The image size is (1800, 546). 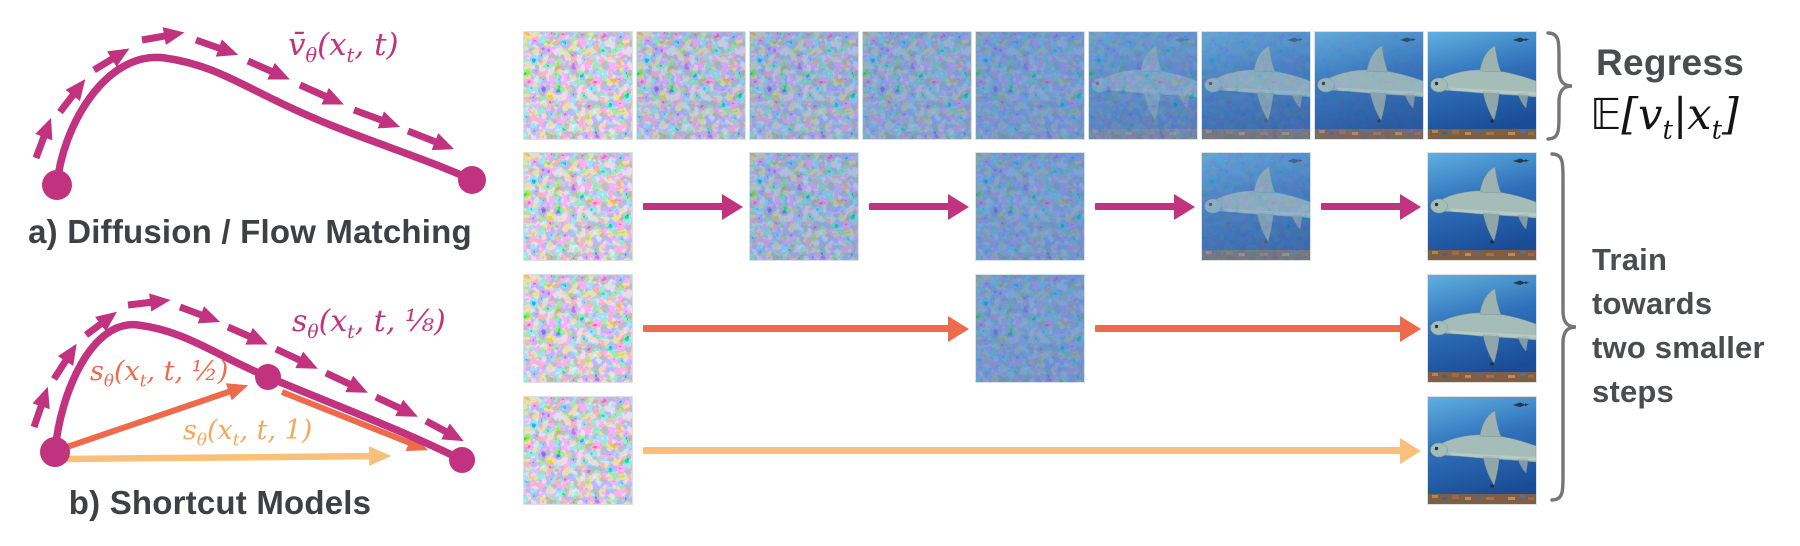 I want to click on train-line-4: steps, so click(x=1633, y=391).